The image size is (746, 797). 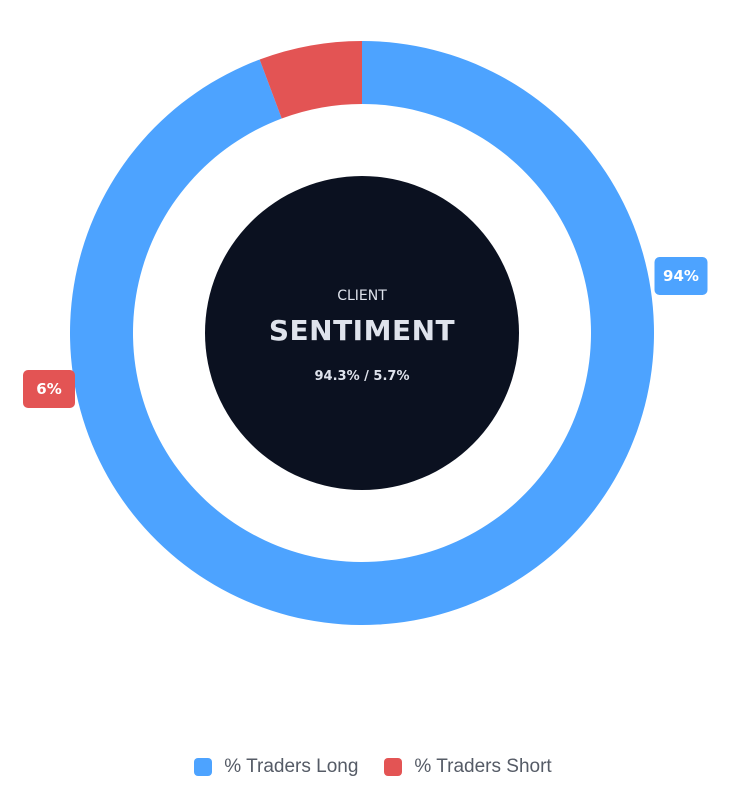 What do you see at coordinates (362, 330) in the screenshot?
I see `center-title: SENTIMENT` at bounding box center [362, 330].